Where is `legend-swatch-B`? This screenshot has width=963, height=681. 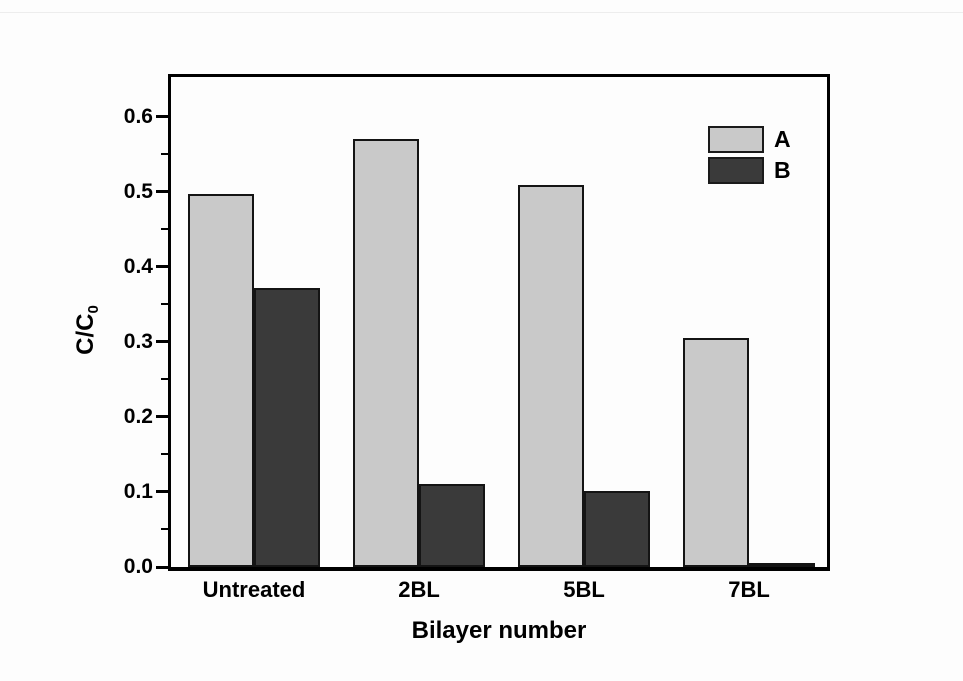
legend-swatch-B is located at coordinates (736, 170).